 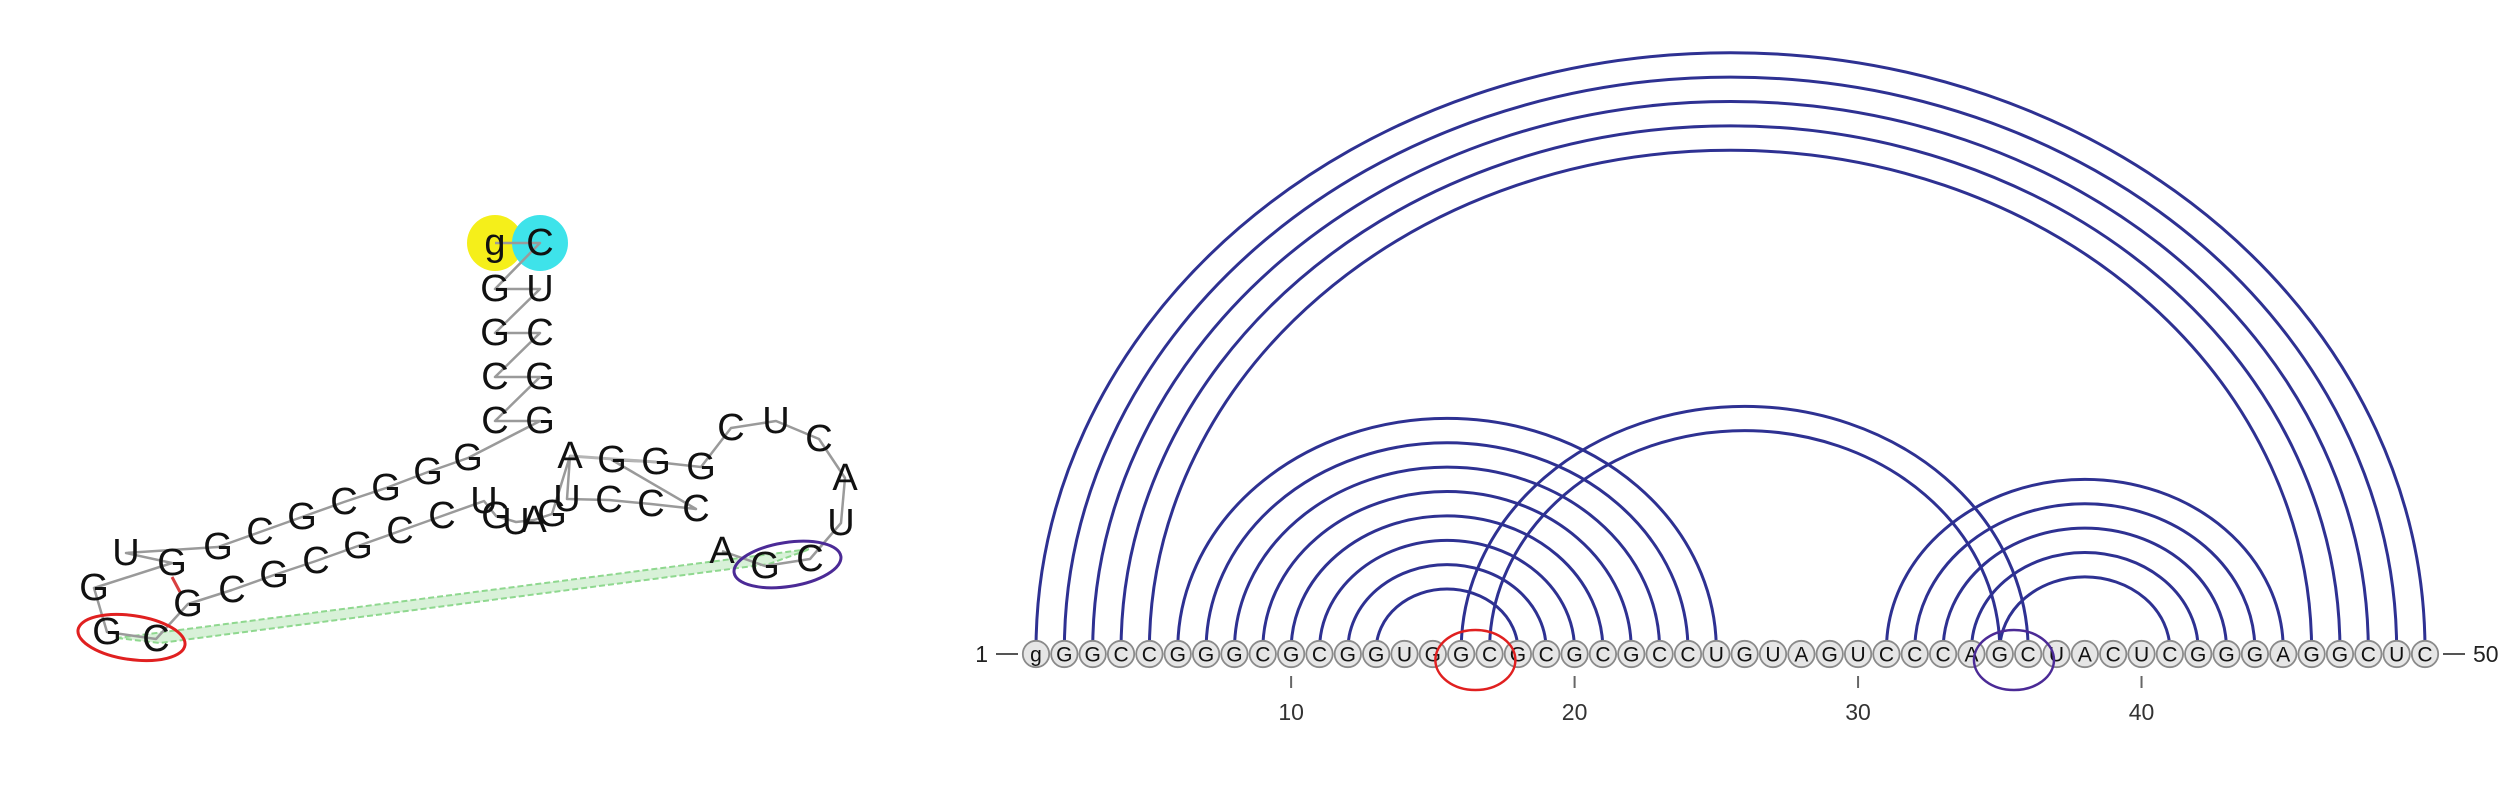 What do you see at coordinates (1348, 655) in the screenshot?
I see `arc-nucleotide-12: G` at bounding box center [1348, 655].